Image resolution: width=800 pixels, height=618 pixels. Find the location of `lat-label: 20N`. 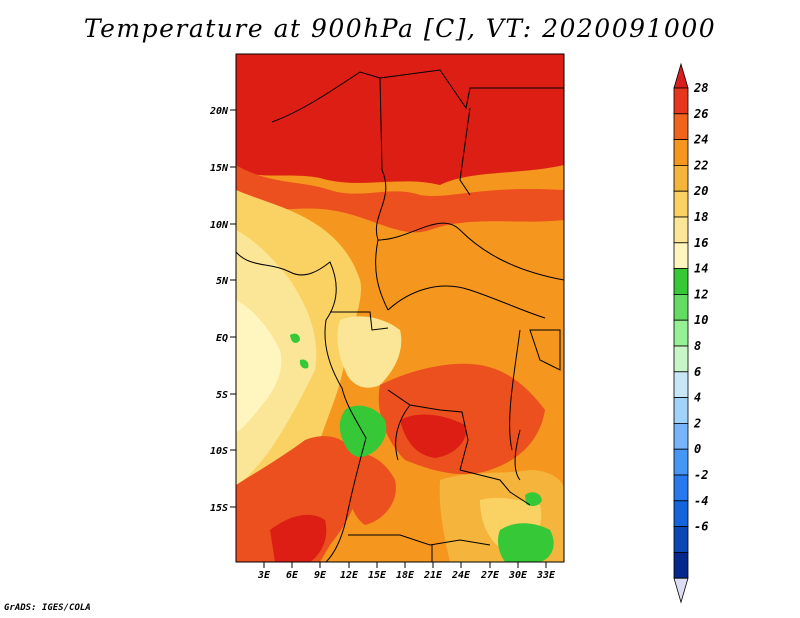

lat-label: 20N is located at coordinates (219, 111).